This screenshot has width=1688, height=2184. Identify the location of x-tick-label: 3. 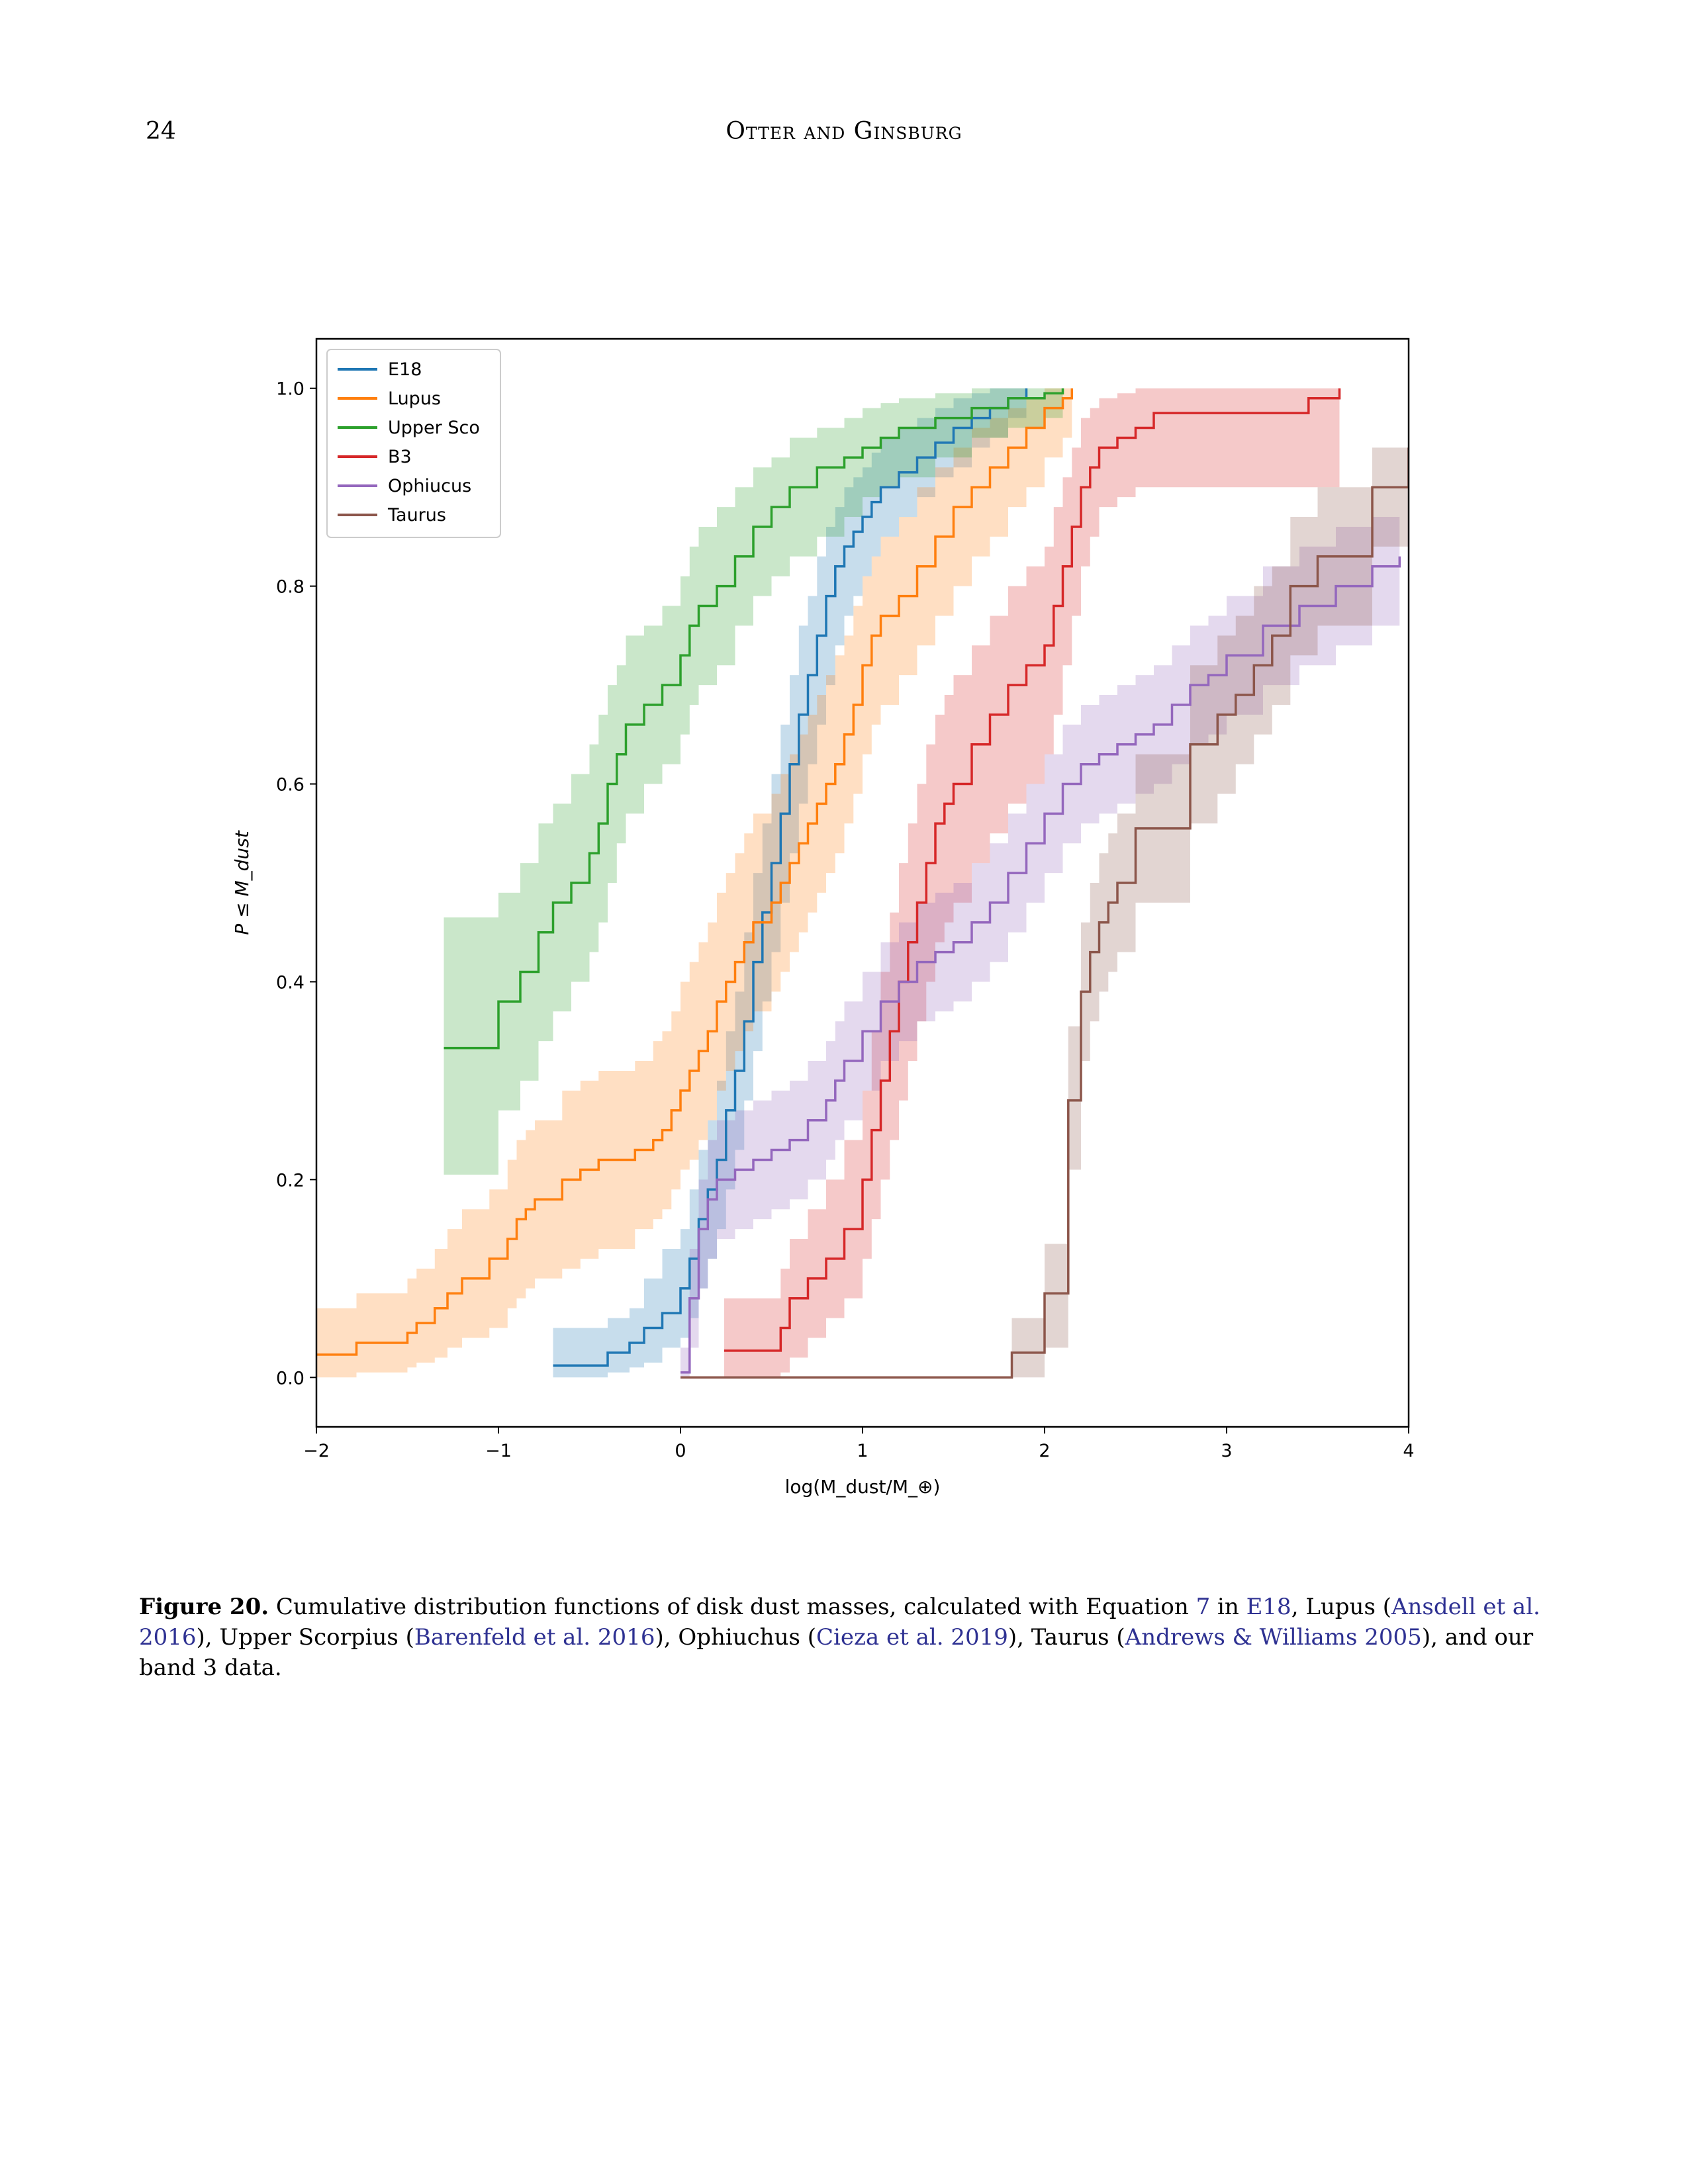
(1226, 1451).